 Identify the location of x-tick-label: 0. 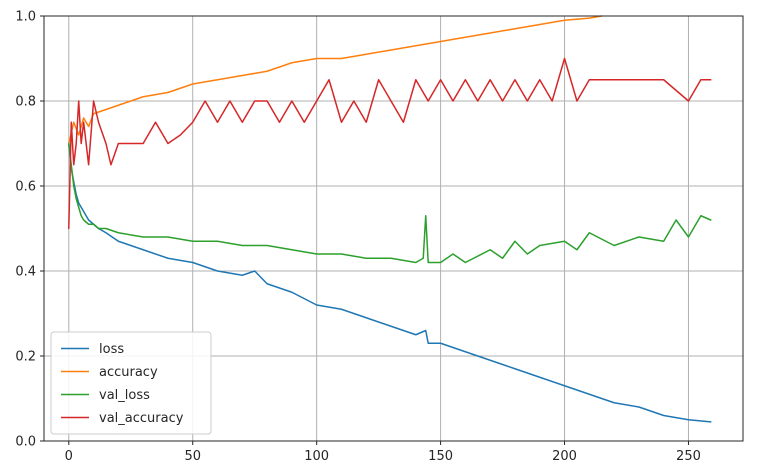
(69, 456).